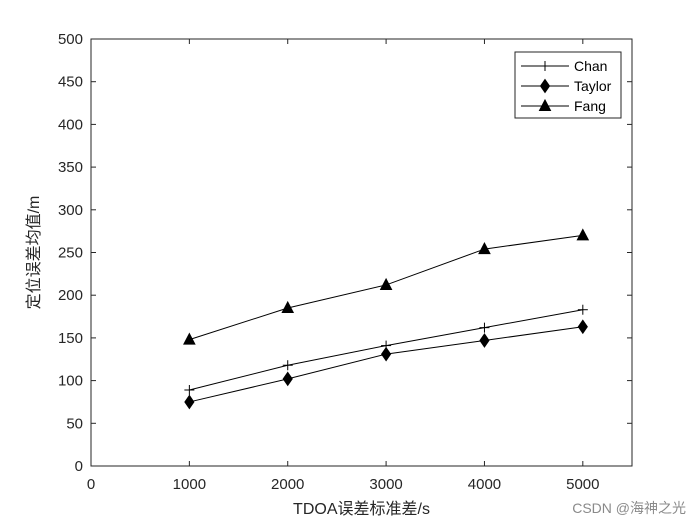  I want to click on y-tick-label: 400, so click(70, 124).